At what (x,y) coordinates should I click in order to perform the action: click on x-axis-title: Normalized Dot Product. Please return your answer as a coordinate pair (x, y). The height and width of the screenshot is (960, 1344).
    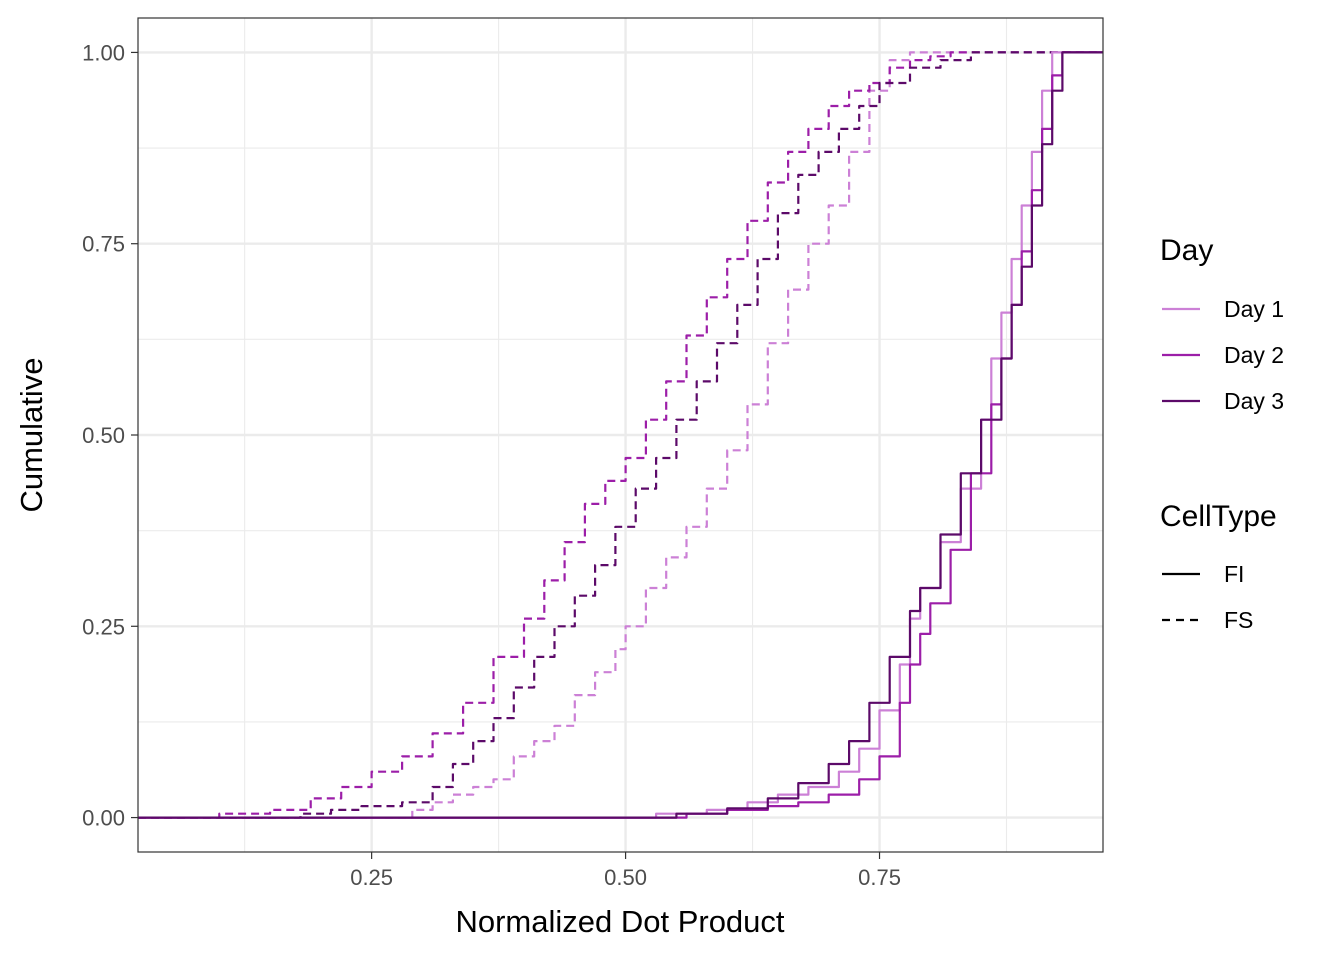
    Looking at the image, I should click on (619, 921).